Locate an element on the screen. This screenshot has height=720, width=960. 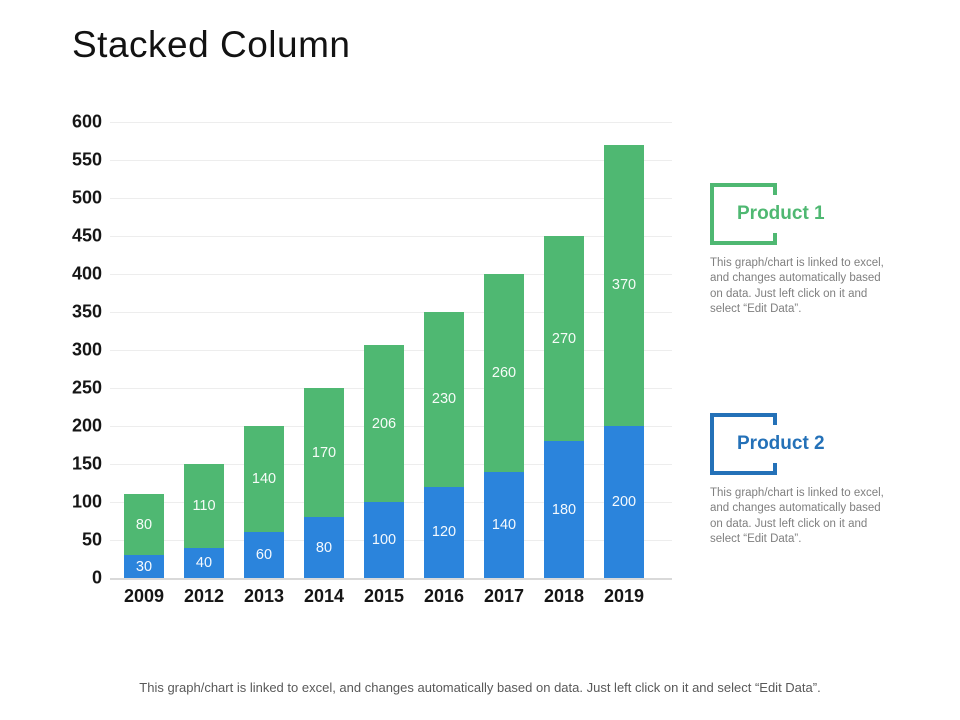
y-axis-tick-label: 450 is located at coordinates (86, 235).